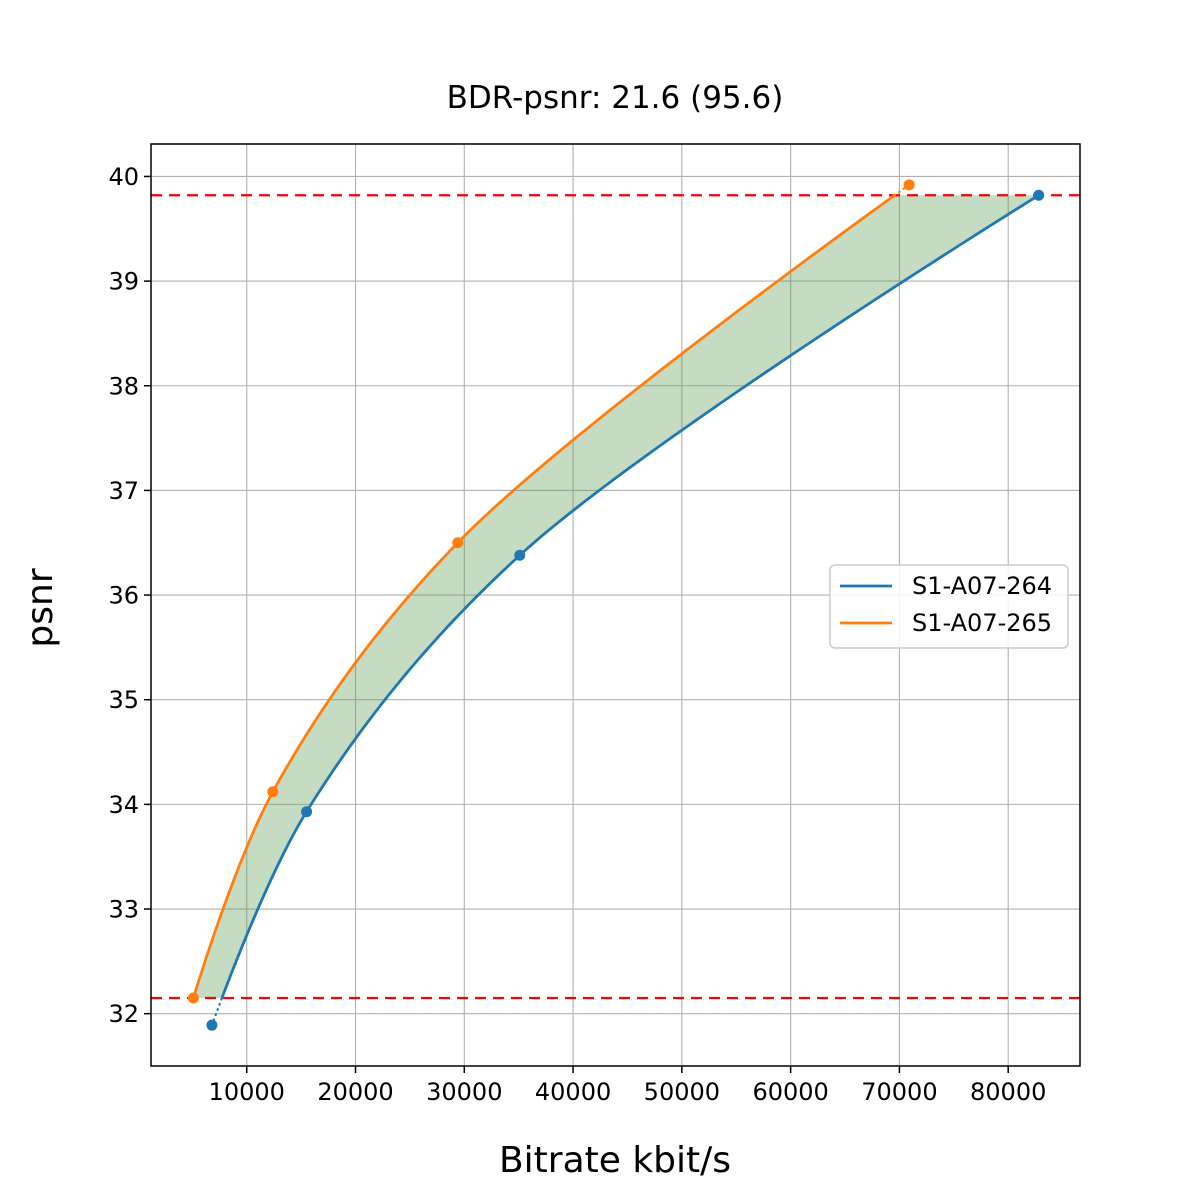 The width and height of the screenshot is (1200, 1204). I want to click on legend-label-264: S1-A07-264, so click(982, 586).